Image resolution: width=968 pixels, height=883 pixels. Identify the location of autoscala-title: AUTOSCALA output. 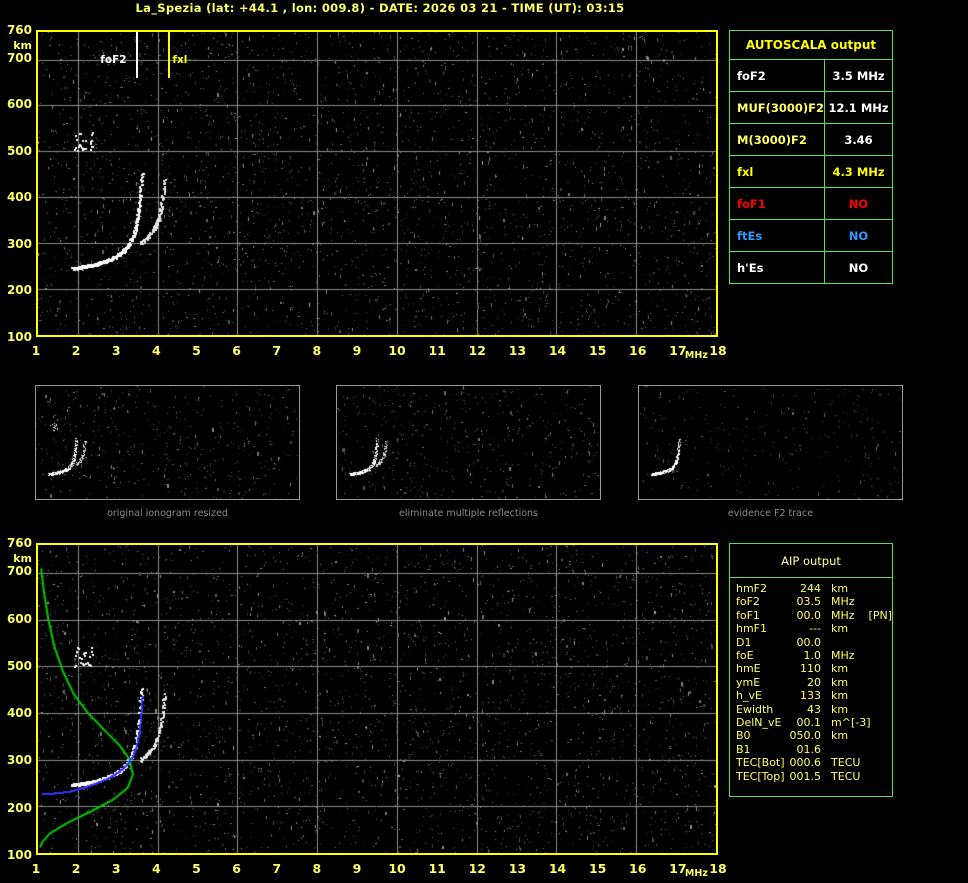
(811, 45).